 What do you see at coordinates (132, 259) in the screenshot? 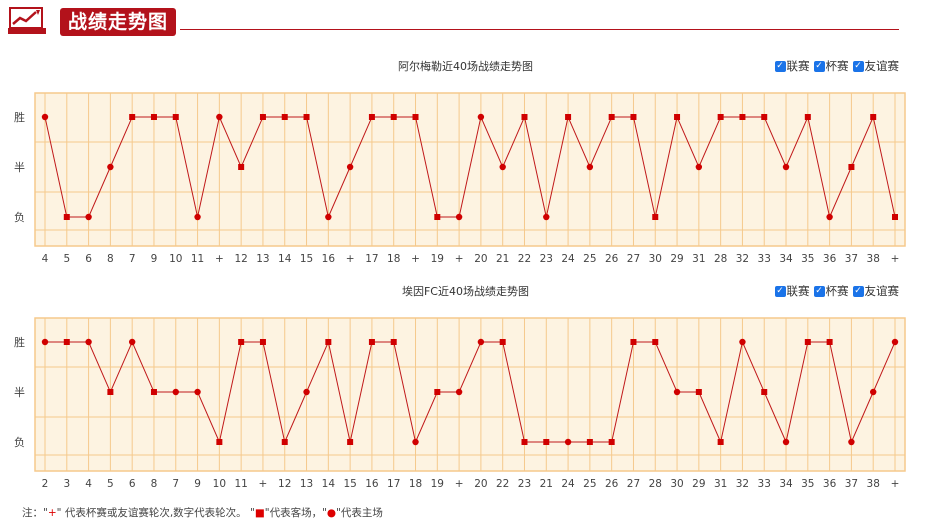
I see `x-tick-label: 7` at bounding box center [132, 259].